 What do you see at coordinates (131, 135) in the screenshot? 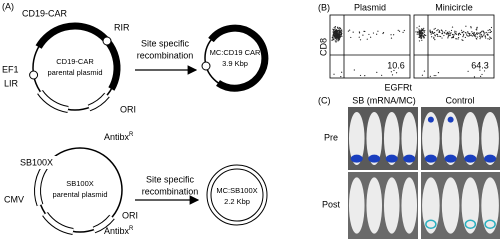
I see `antibx-sup: R` at bounding box center [131, 135].